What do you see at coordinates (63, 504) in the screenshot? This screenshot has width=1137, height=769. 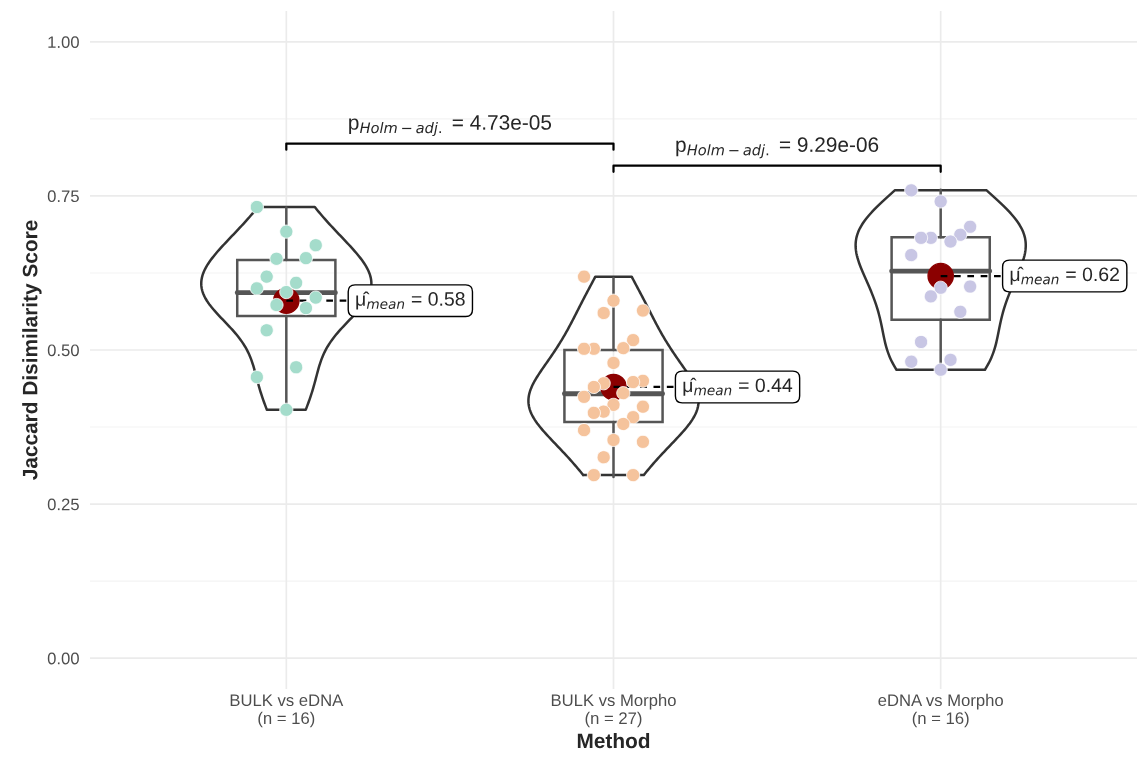 I see `y-tick-label: 0.25` at bounding box center [63, 504].